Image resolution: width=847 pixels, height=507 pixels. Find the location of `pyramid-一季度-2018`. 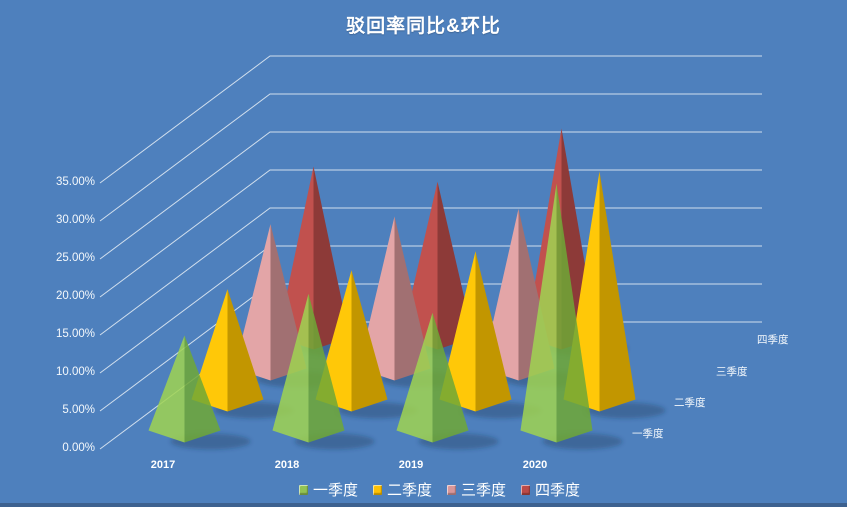

pyramid-一季度-2018 is located at coordinates (308, 368).